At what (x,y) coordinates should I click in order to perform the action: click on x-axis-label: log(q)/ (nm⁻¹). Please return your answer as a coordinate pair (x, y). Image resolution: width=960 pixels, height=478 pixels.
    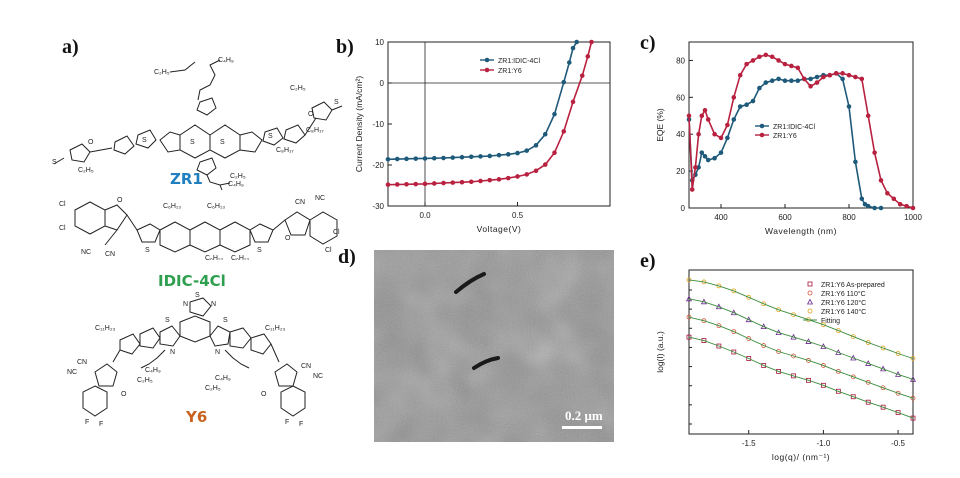
    Looking at the image, I should click on (801, 457).